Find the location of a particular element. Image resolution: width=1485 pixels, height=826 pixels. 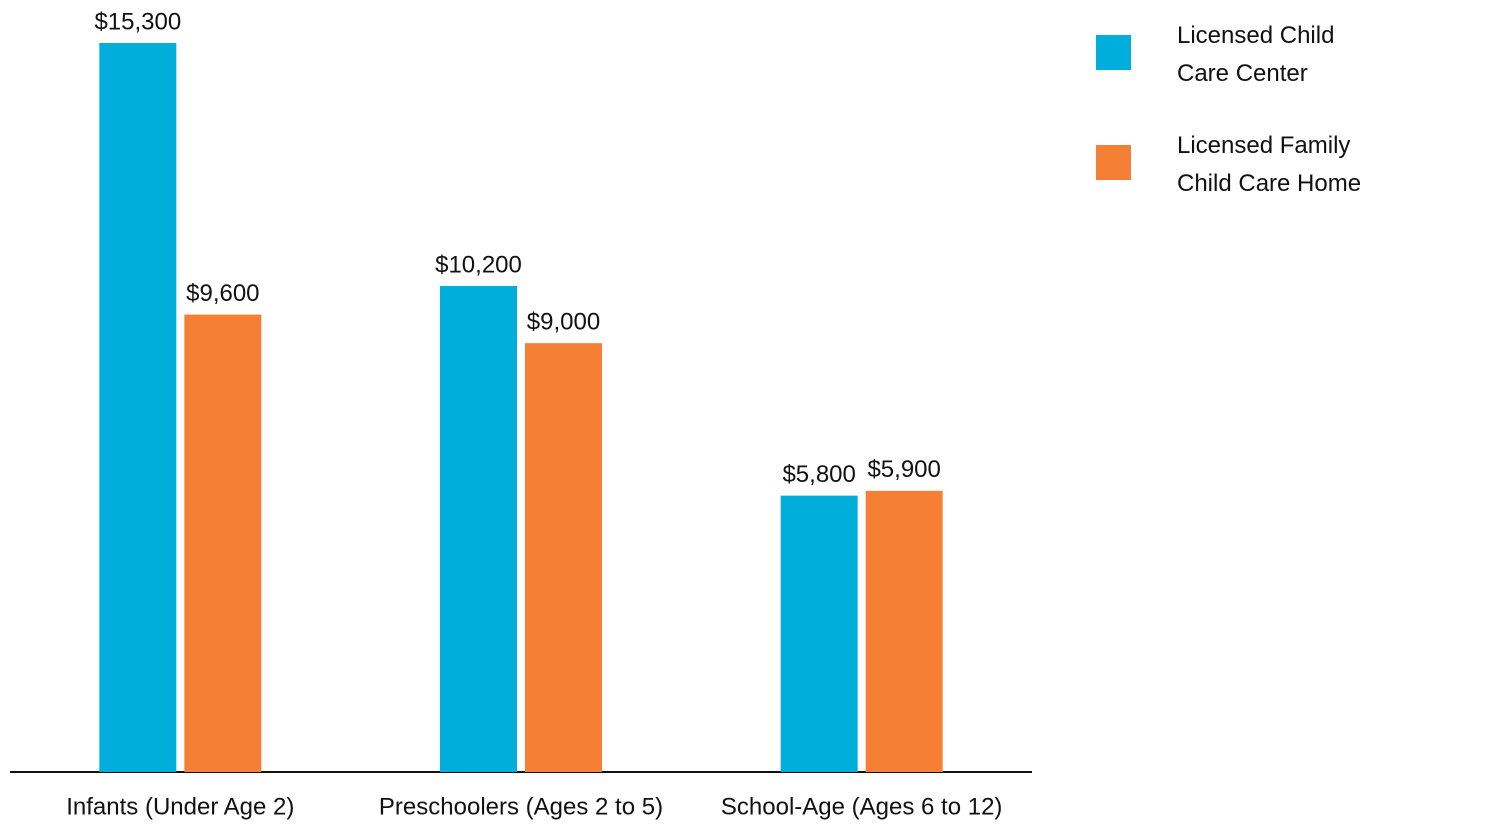

data-label: $10,200 is located at coordinates (478, 264).